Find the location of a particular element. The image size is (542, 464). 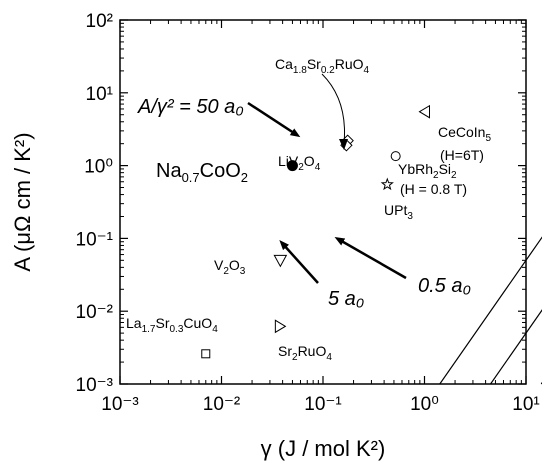

label-cecoin5-field: (H=6T) is located at coordinates (462, 155).